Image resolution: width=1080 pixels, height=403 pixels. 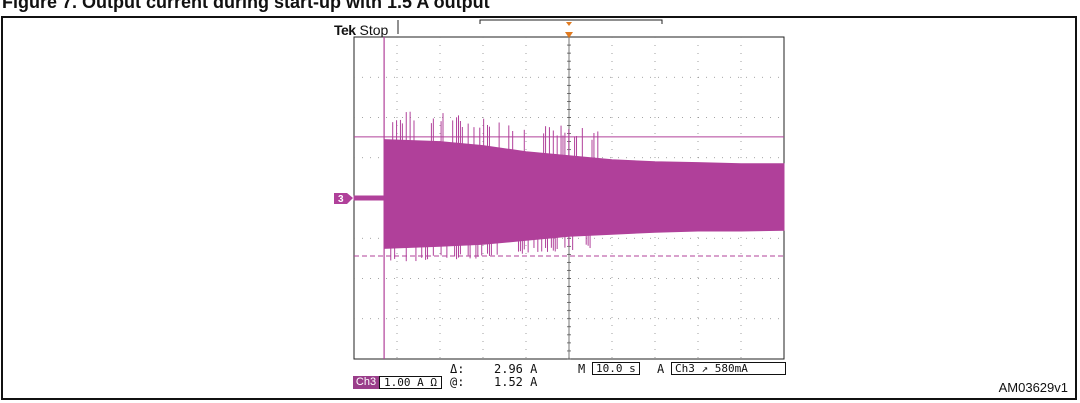 What do you see at coordinates (569, 35) in the screenshot?
I see `trigger-position-icon` at bounding box center [569, 35].